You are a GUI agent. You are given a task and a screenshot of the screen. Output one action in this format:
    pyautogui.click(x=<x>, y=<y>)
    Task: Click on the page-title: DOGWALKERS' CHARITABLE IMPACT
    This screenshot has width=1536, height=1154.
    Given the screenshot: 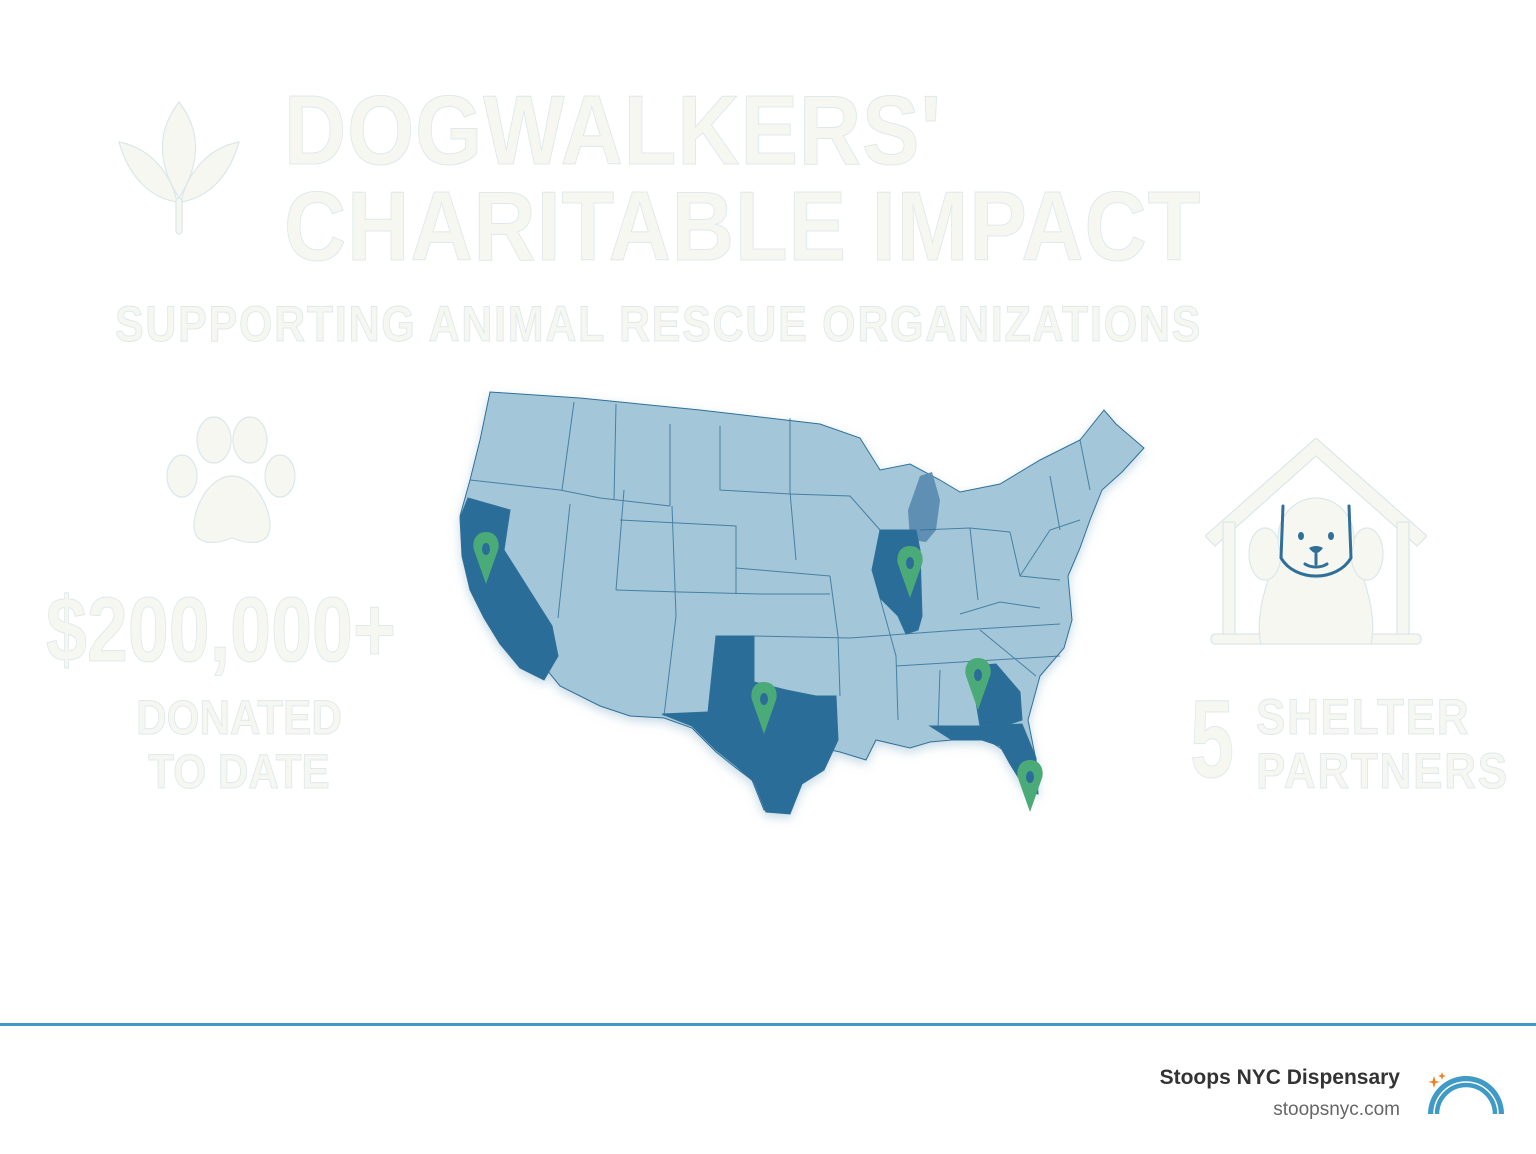 What is the action you would take?
    pyautogui.click(x=743, y=178)
    